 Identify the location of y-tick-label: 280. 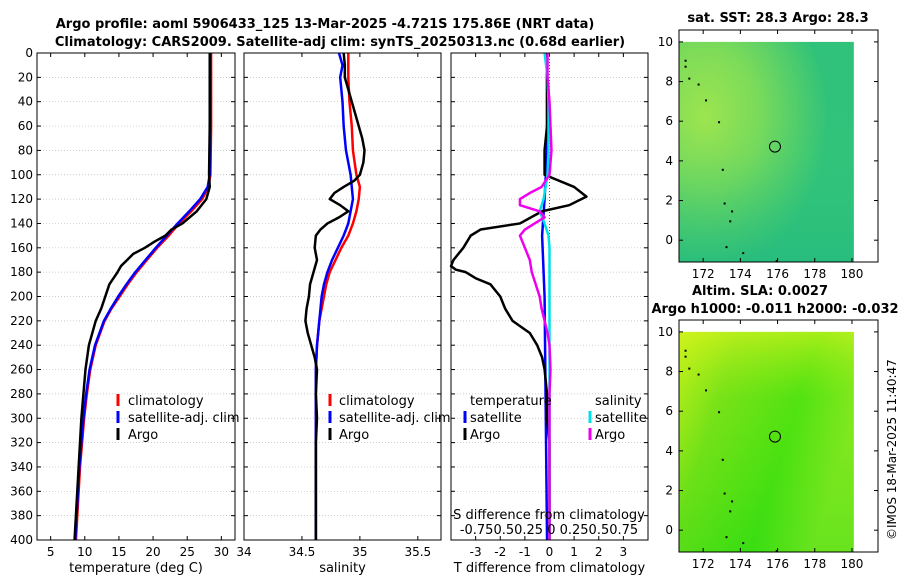
(21, 394).